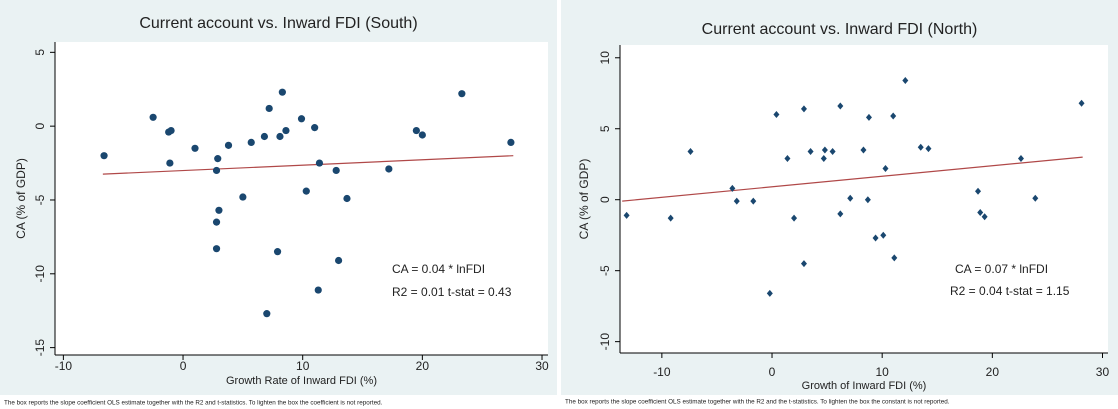 The image size is (1118, 409). What do you see at coordinates (840, 29) in the screenshot?
I see `chart-title: Current account vs. Inward FDI (North)` at bounding box center [840, 29].